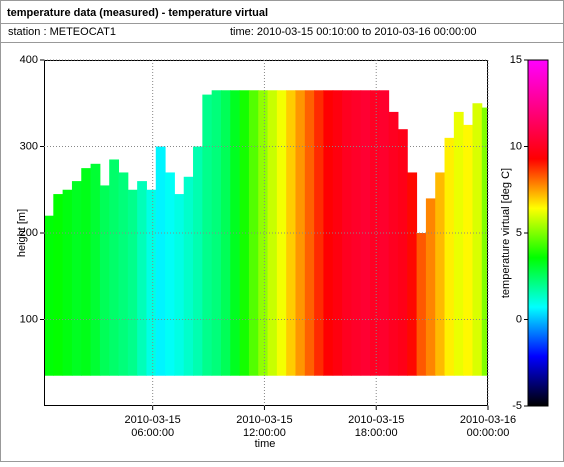 This screenshot has height=467, width=564. I want to click on colorbar-label: temperature virtual [deg C], so click(506, 233).